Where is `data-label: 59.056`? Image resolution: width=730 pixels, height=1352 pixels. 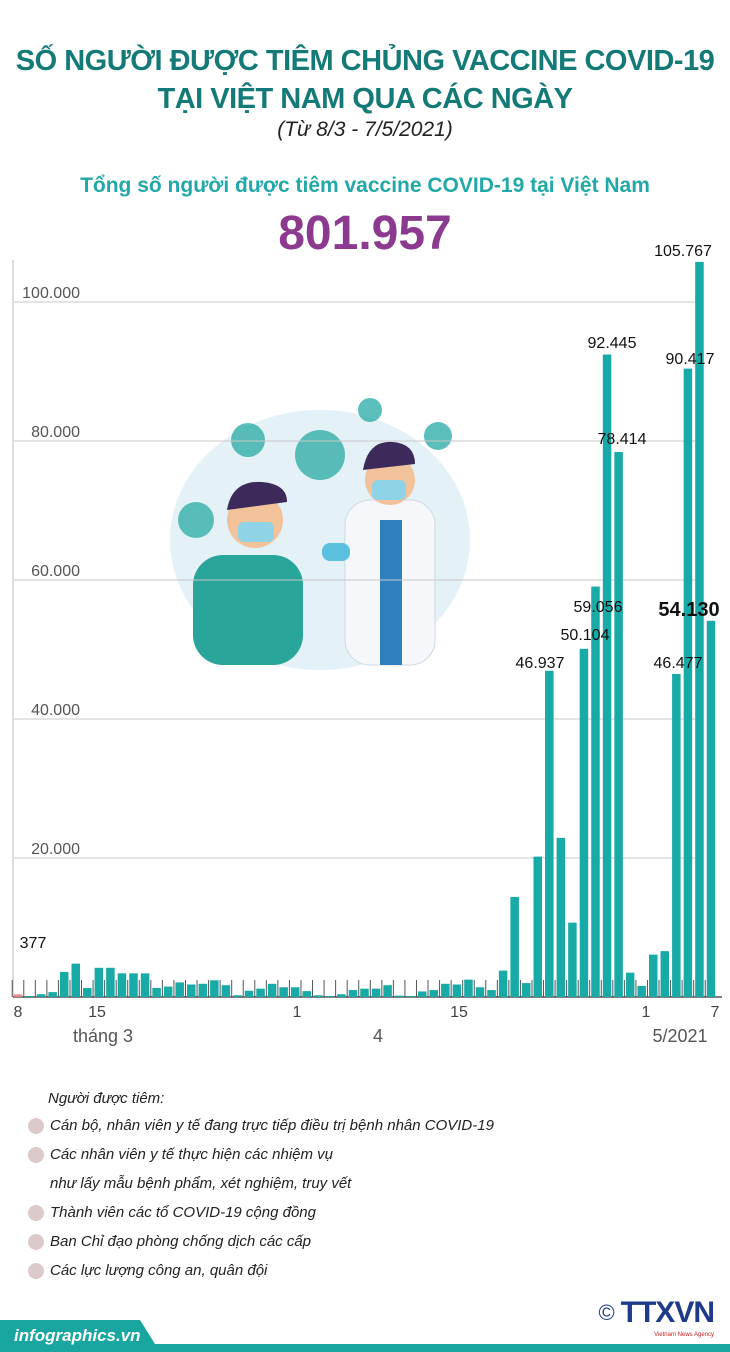
data-label: 59.056 is located at coordinates (598, 607).